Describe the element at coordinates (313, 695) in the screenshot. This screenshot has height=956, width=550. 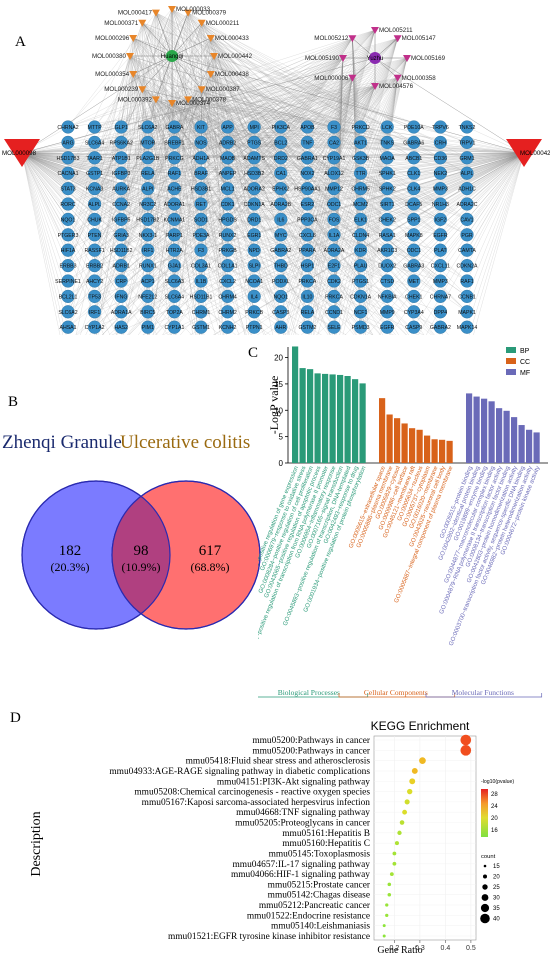
I see `go-group-bracket` at that location.